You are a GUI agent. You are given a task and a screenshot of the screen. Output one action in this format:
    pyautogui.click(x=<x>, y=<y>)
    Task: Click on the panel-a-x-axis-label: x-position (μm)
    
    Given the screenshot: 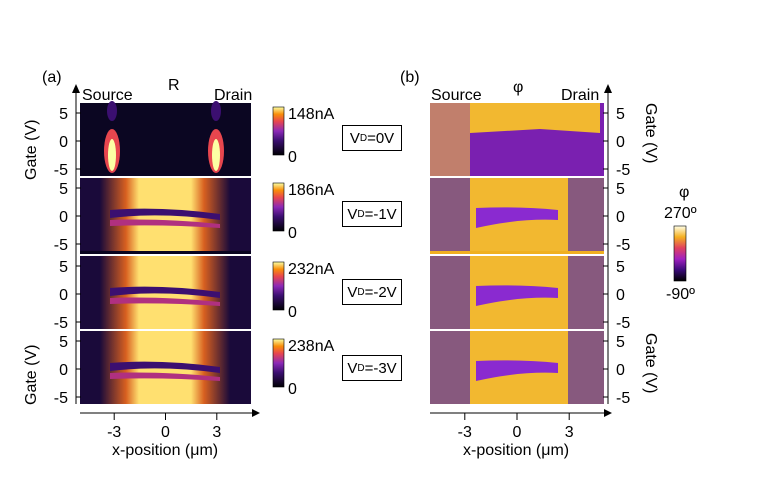 What is the action you would take?
    pyautogui.click(x=165, y=450)
    